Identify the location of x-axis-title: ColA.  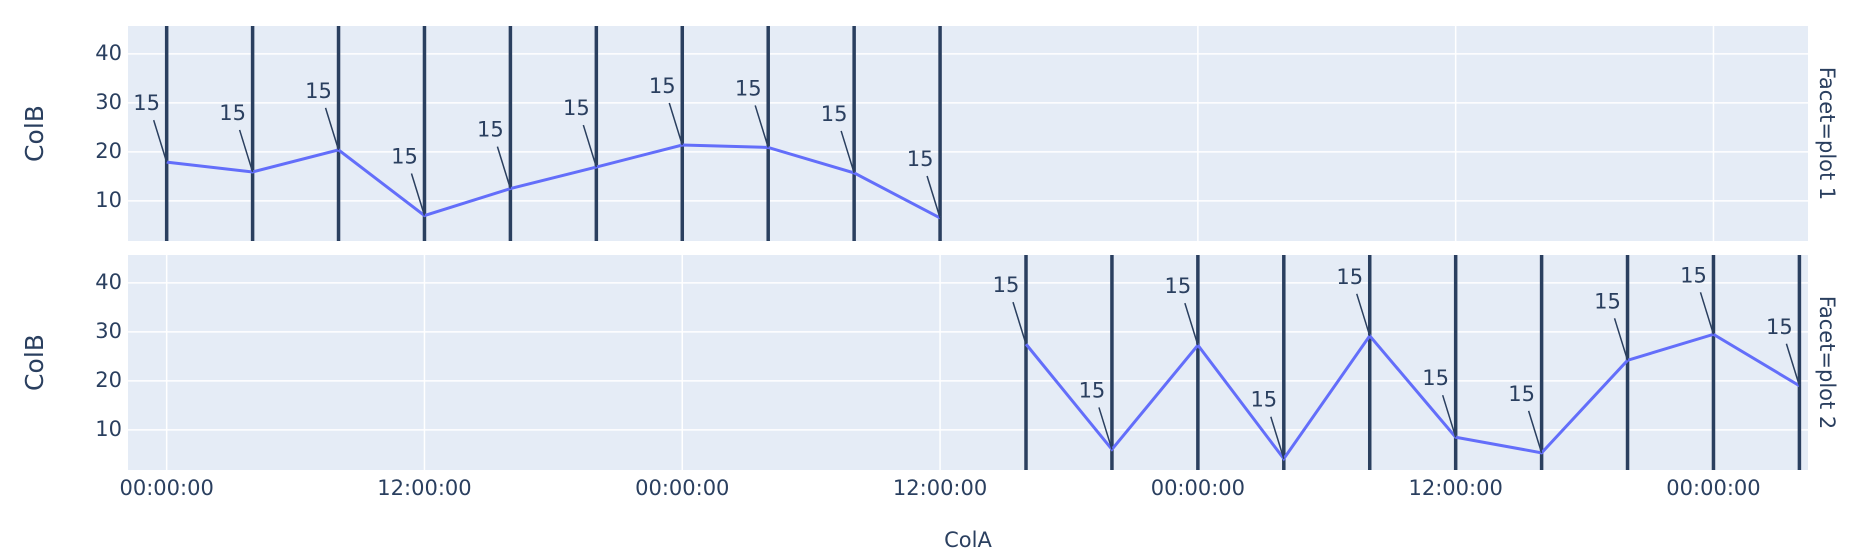
(968, 540).